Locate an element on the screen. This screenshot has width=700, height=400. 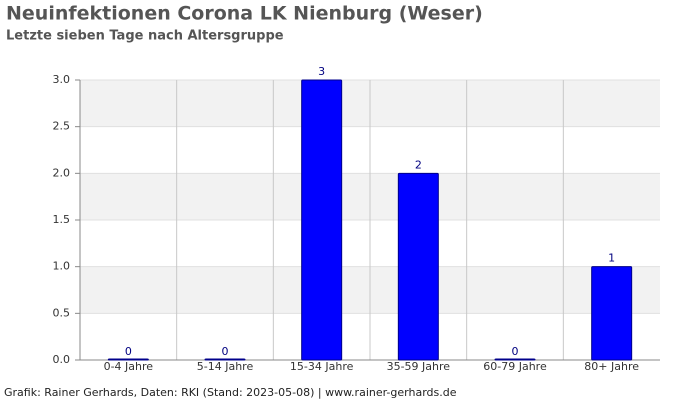
y-tick-label: 1.0 is located at coordinates (62, 266).